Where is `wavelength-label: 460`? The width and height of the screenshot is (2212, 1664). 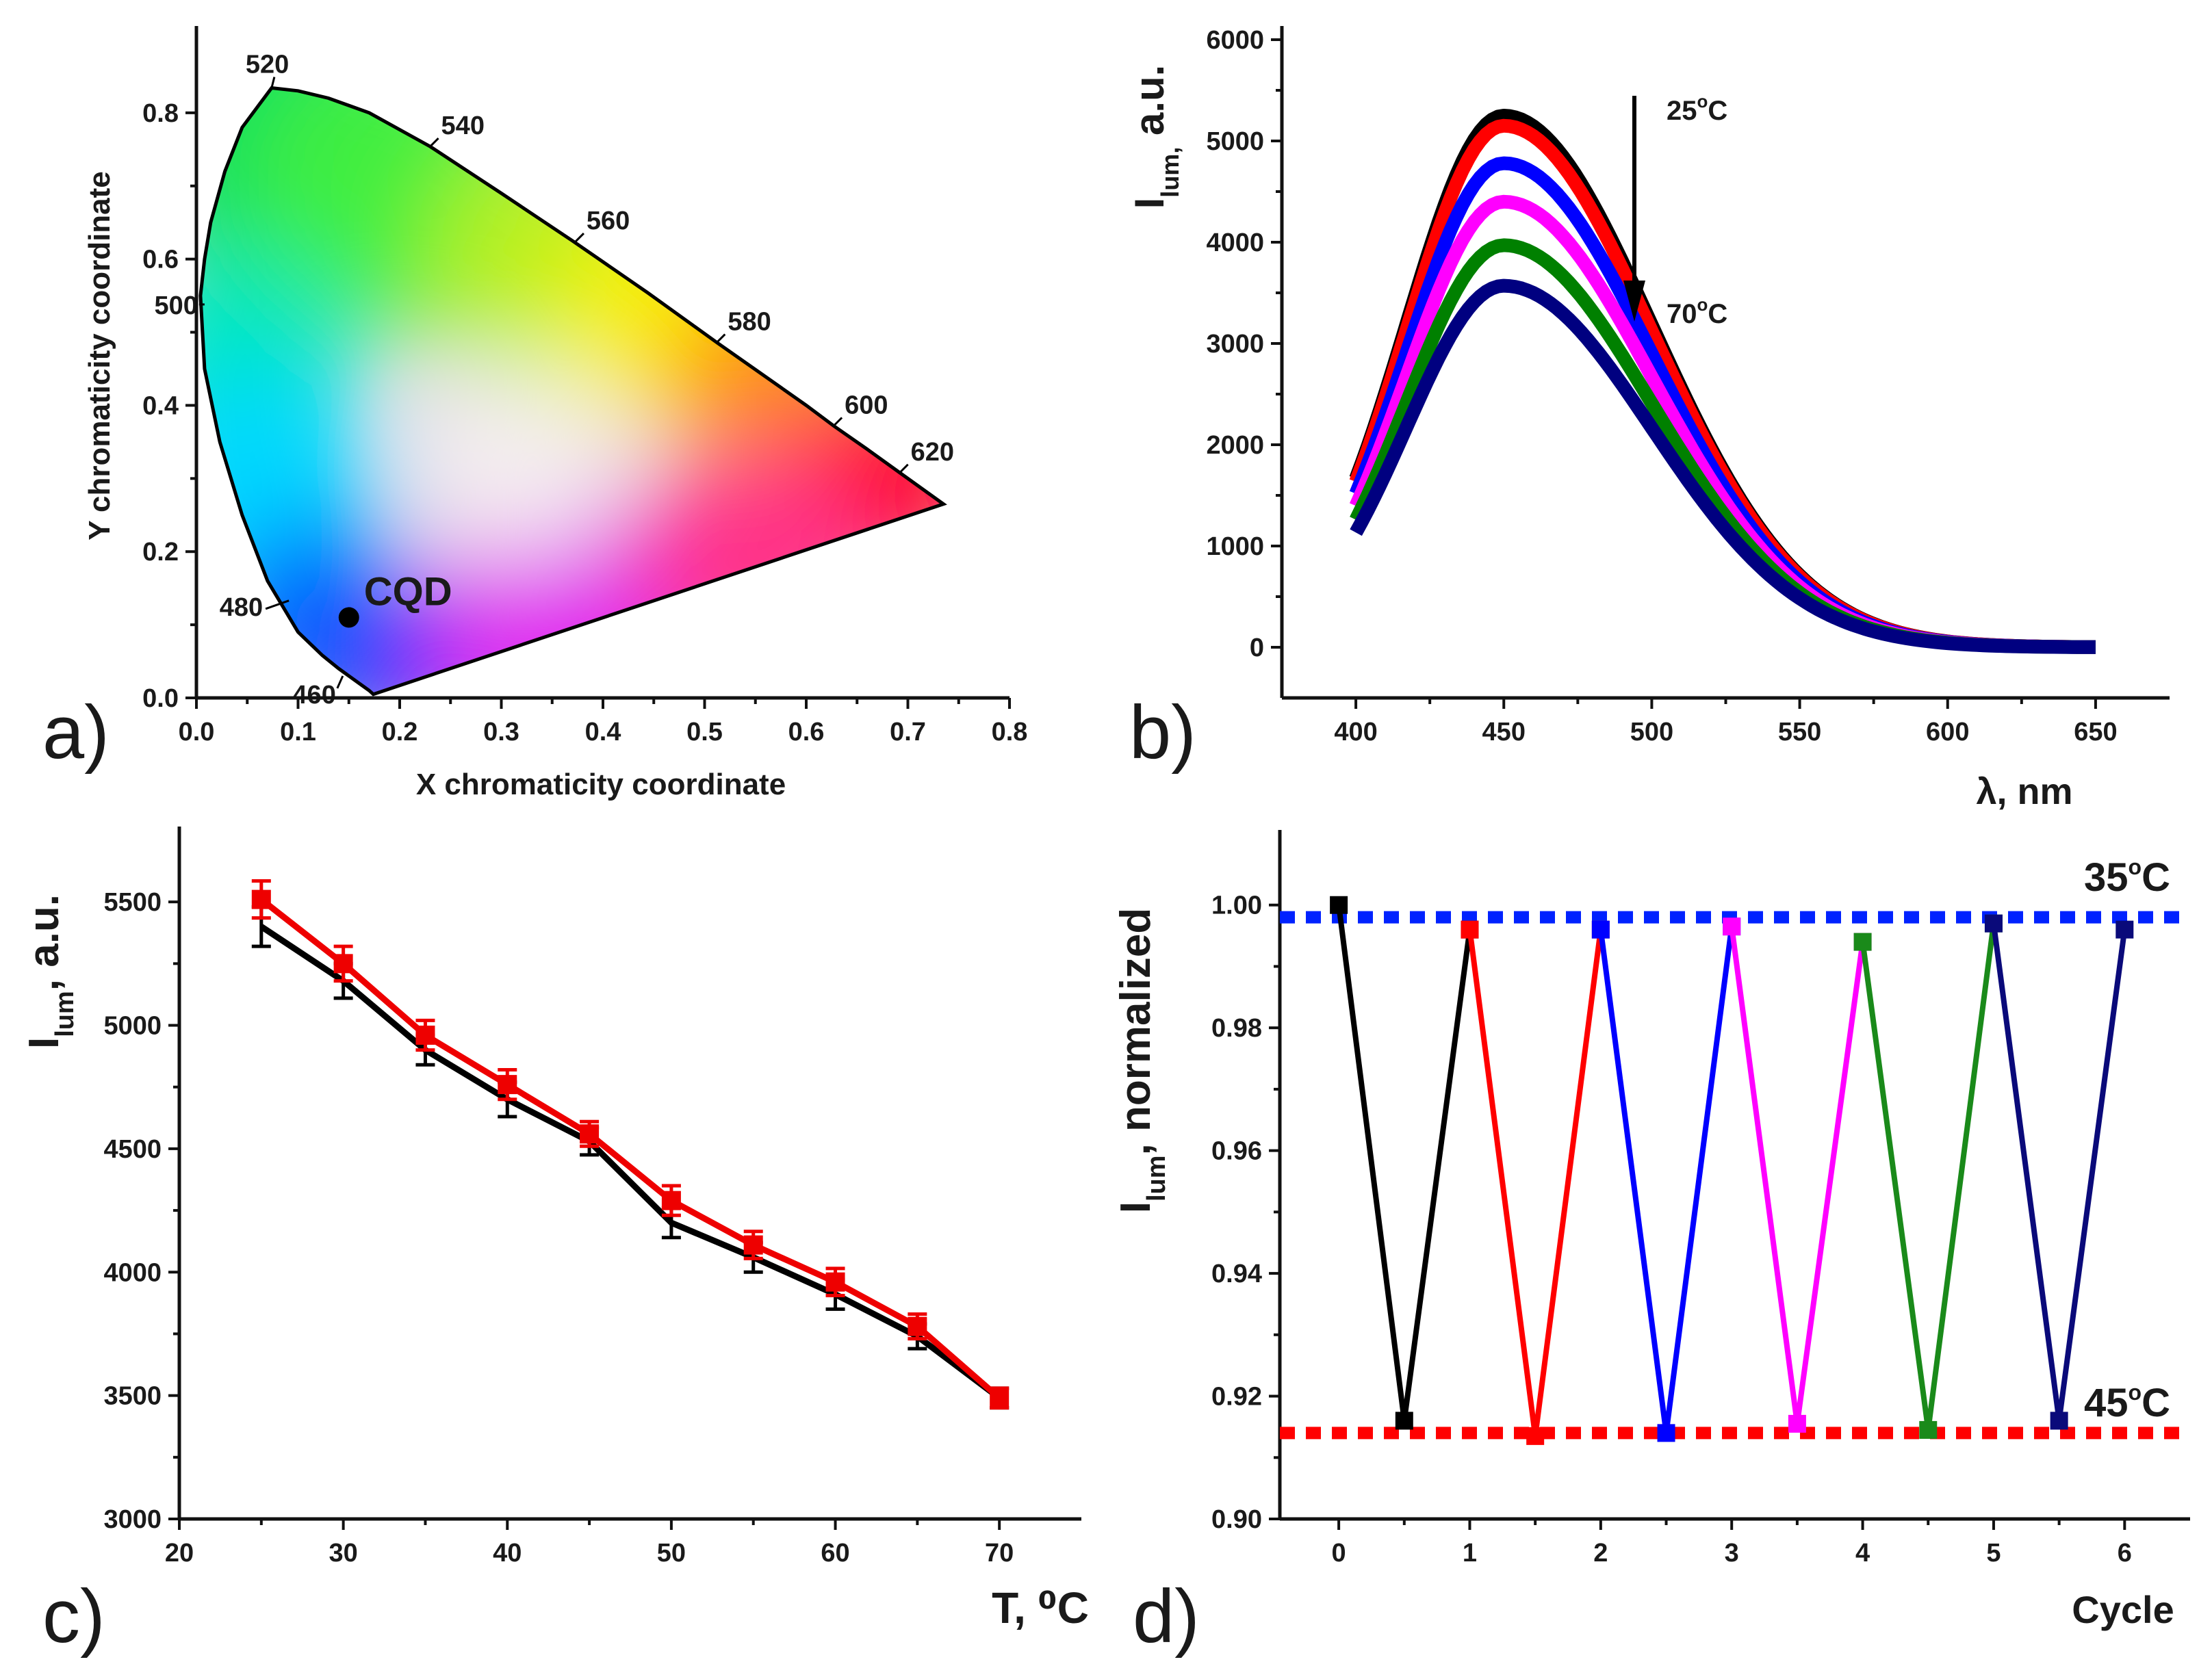
wavelength-label: 460 is located at coordinates (314, 695).